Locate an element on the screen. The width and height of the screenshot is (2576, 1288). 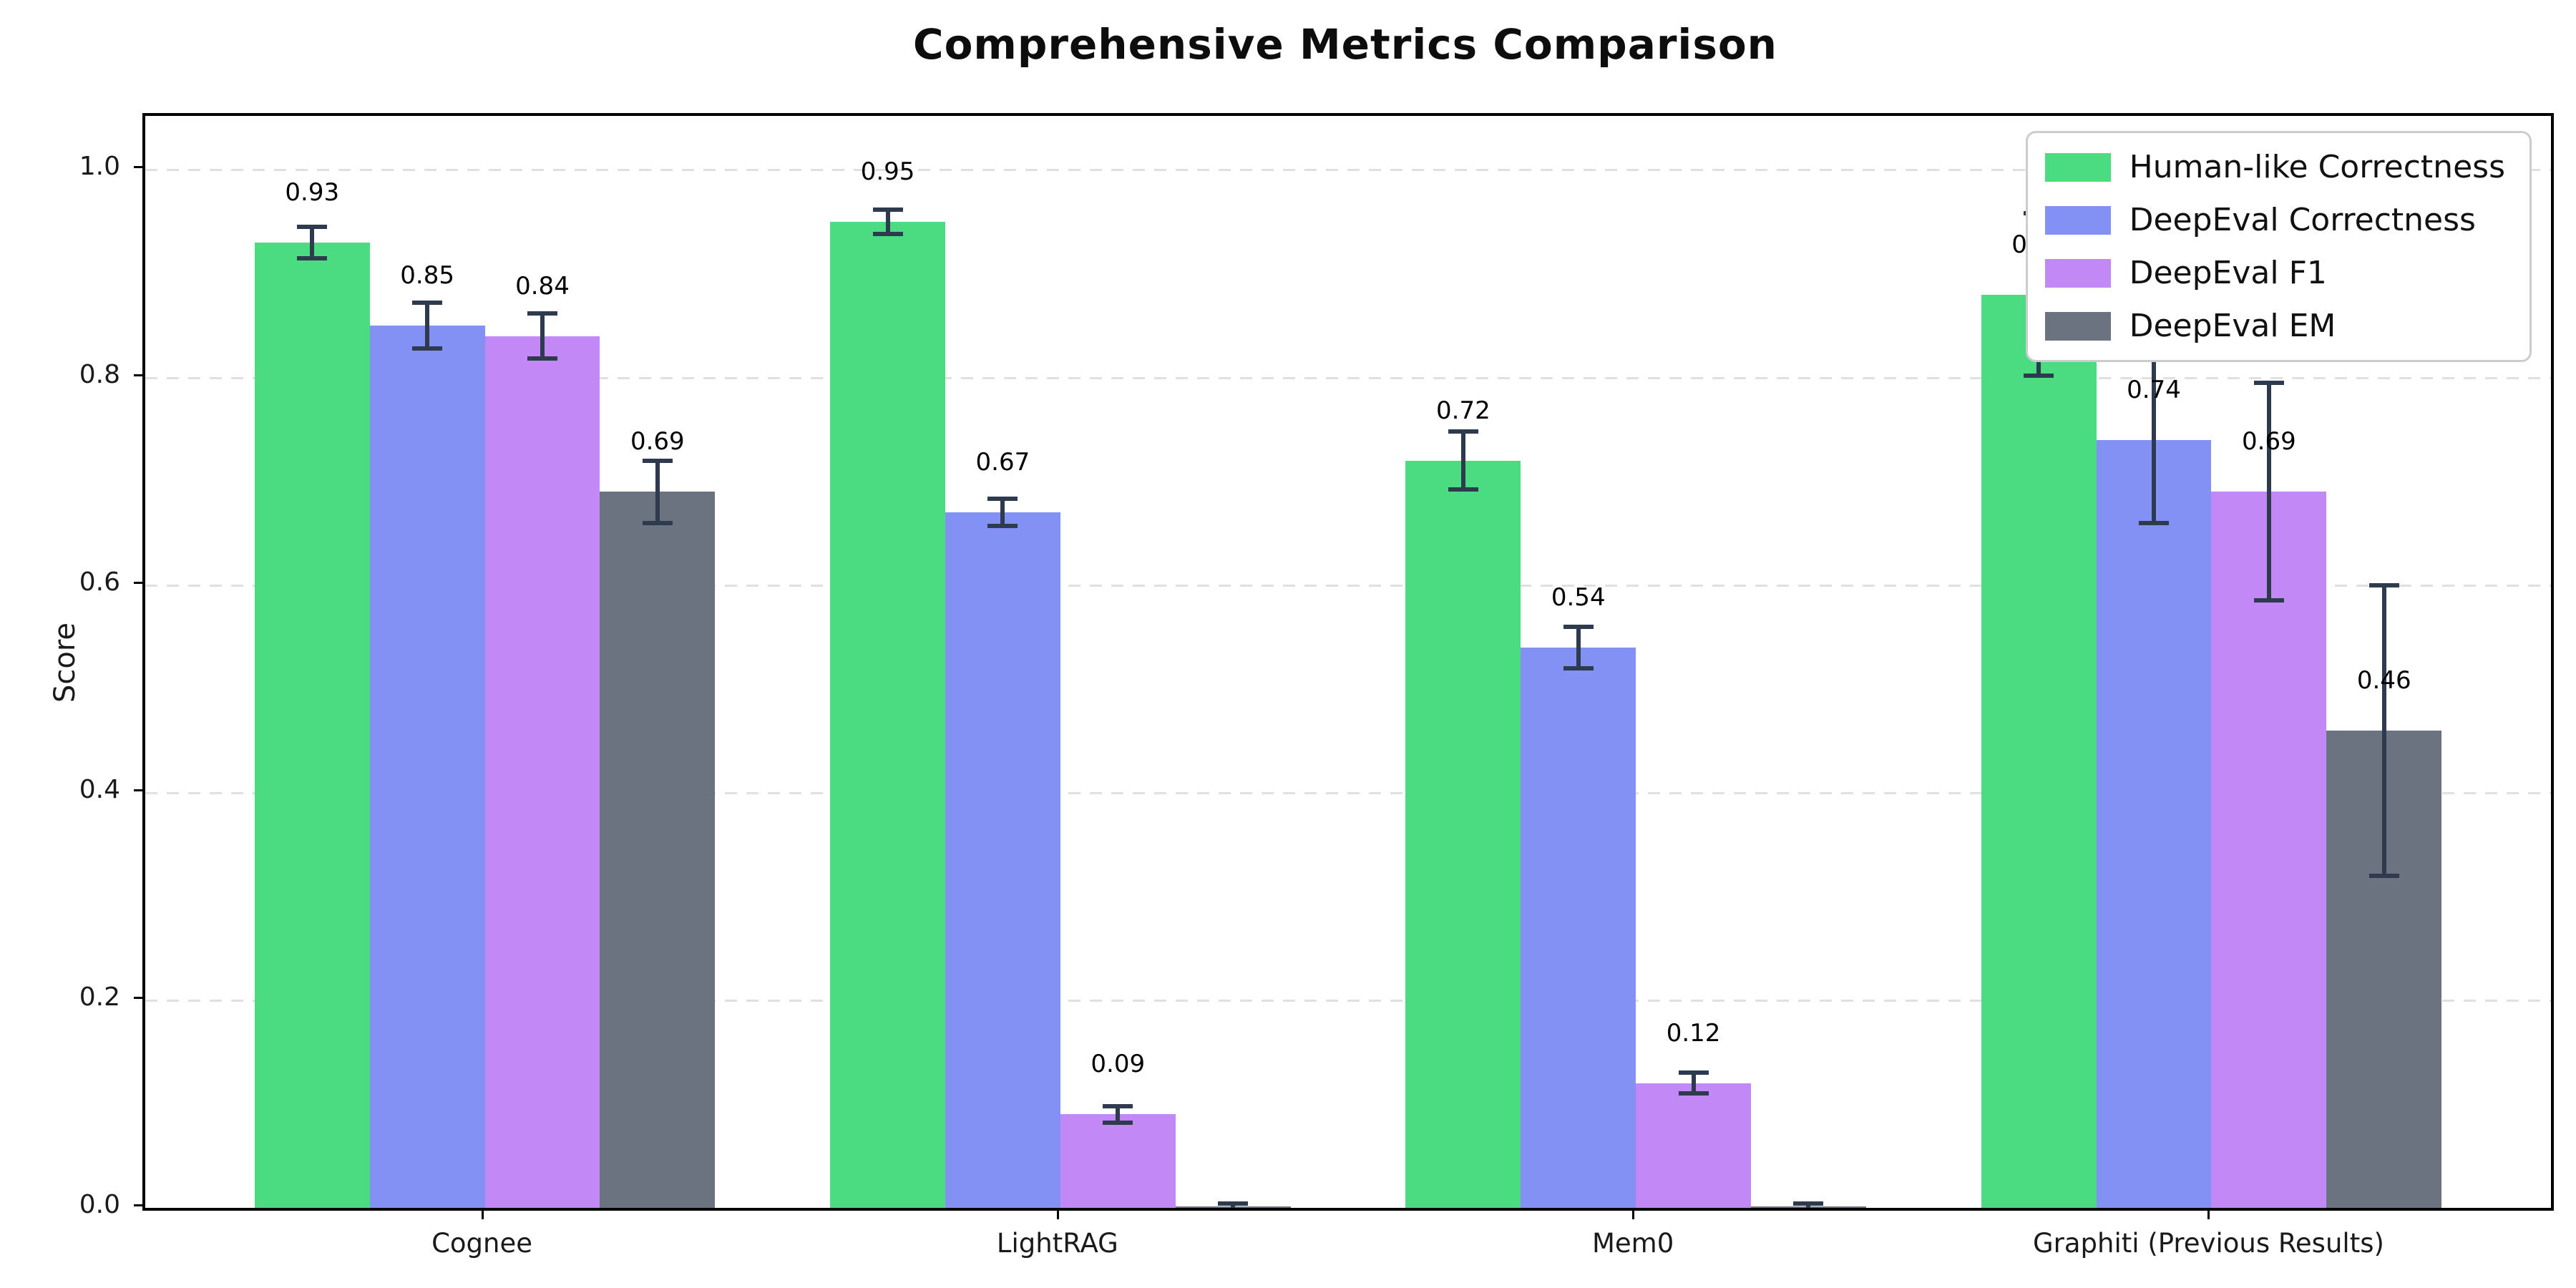
gridline-1.0 is located at coordinates (1348, 170).